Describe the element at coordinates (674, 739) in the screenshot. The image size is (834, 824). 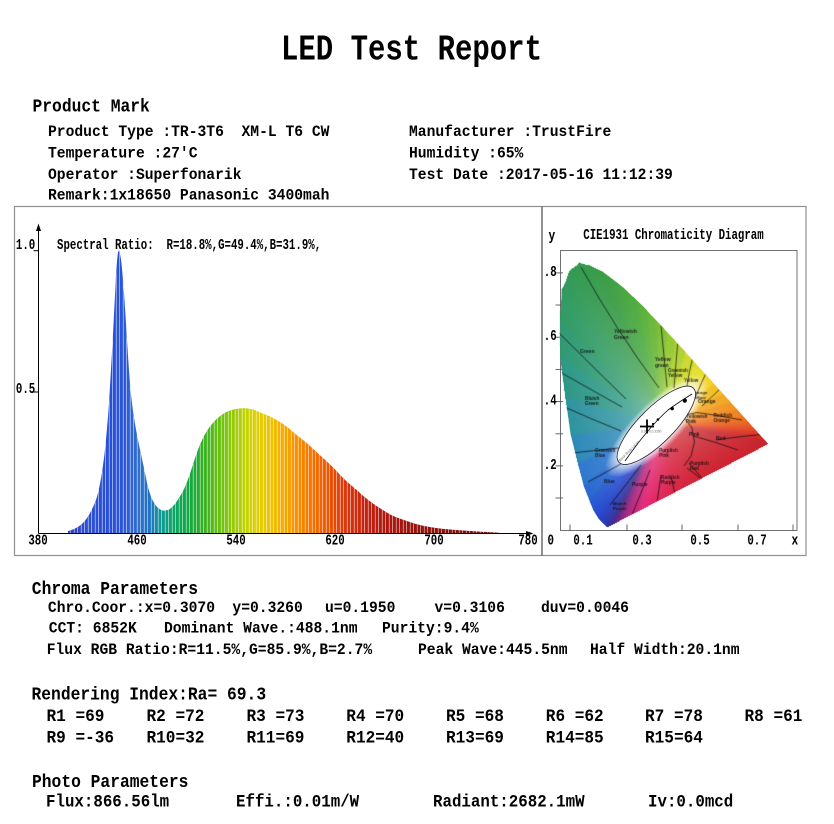
I see `svg-text: R15=64` at that location.